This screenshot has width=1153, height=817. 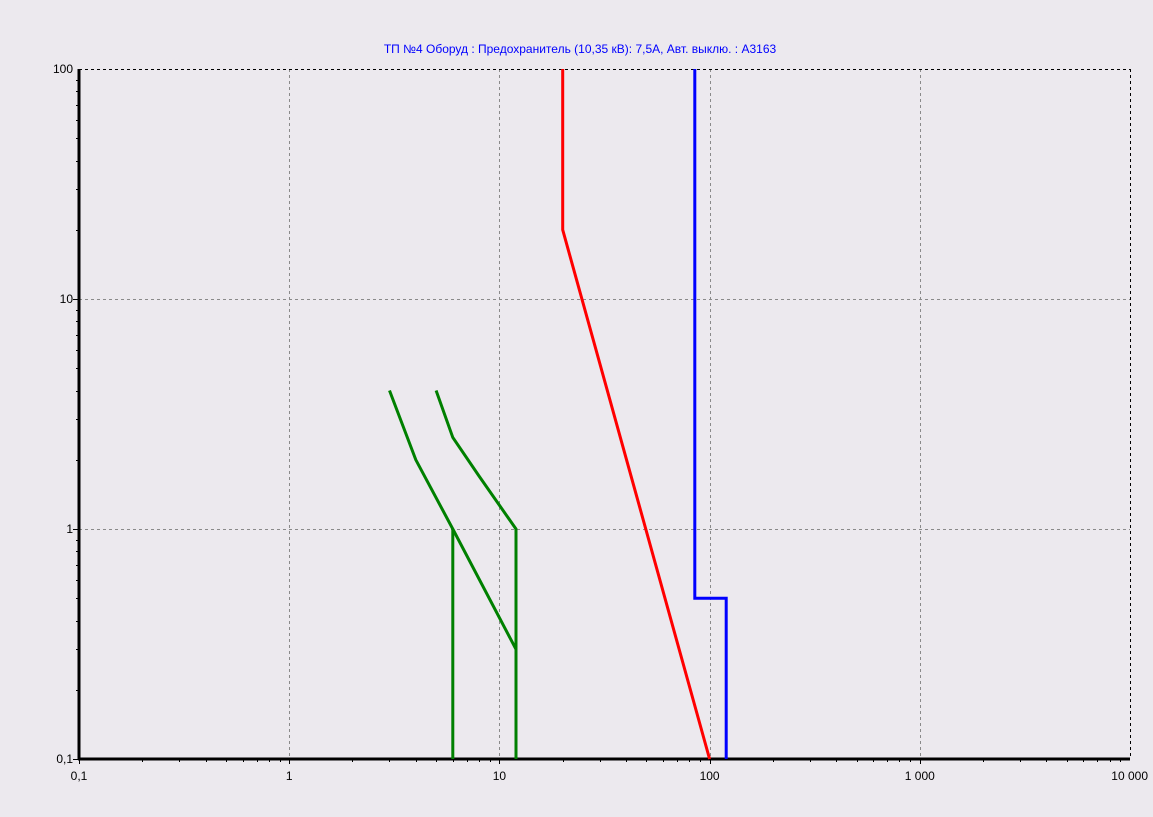 I want to click on x-tick-label: 100, so click(x=710, y=776).